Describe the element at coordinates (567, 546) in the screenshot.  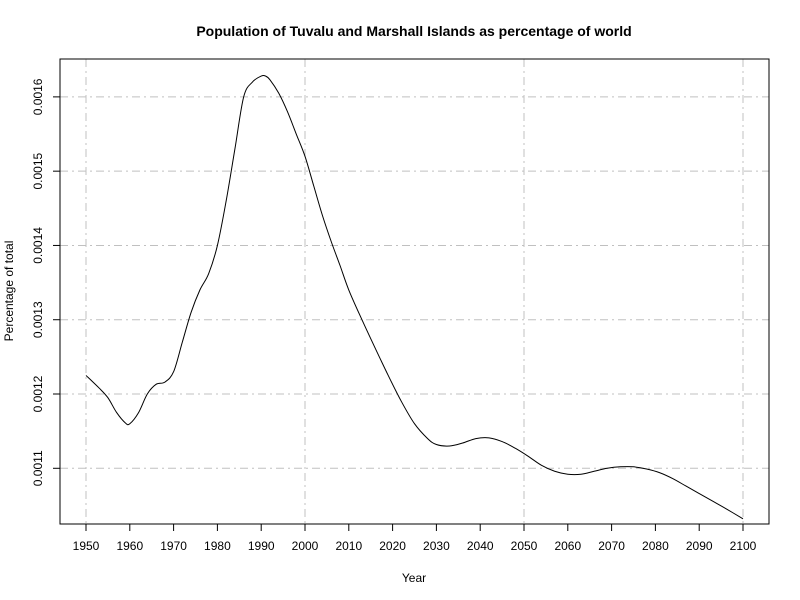
I see `x-tick-label: 2060` at that location.